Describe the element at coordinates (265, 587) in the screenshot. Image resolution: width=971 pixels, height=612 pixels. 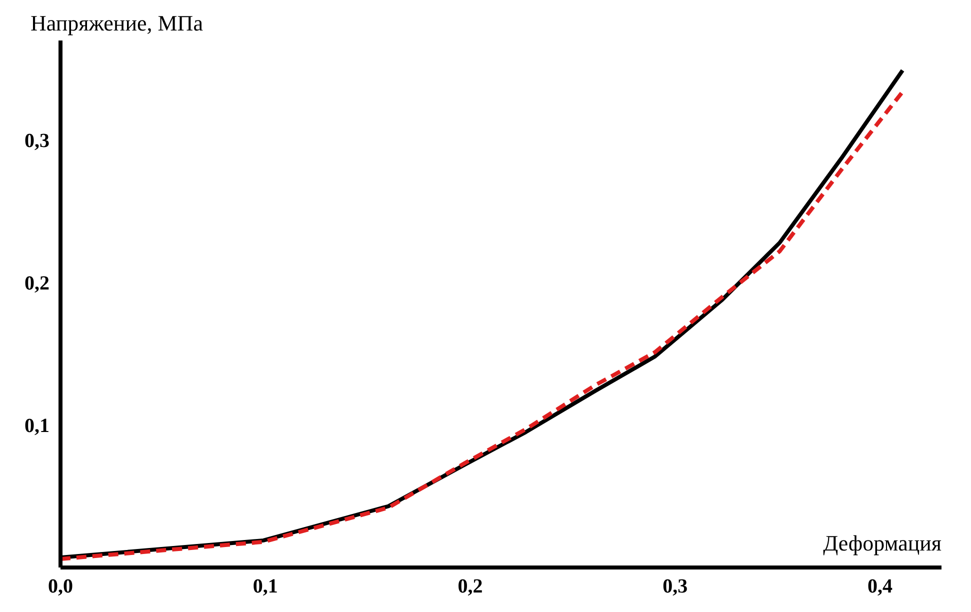
I see `x-tick-label: 0,1` at that location.